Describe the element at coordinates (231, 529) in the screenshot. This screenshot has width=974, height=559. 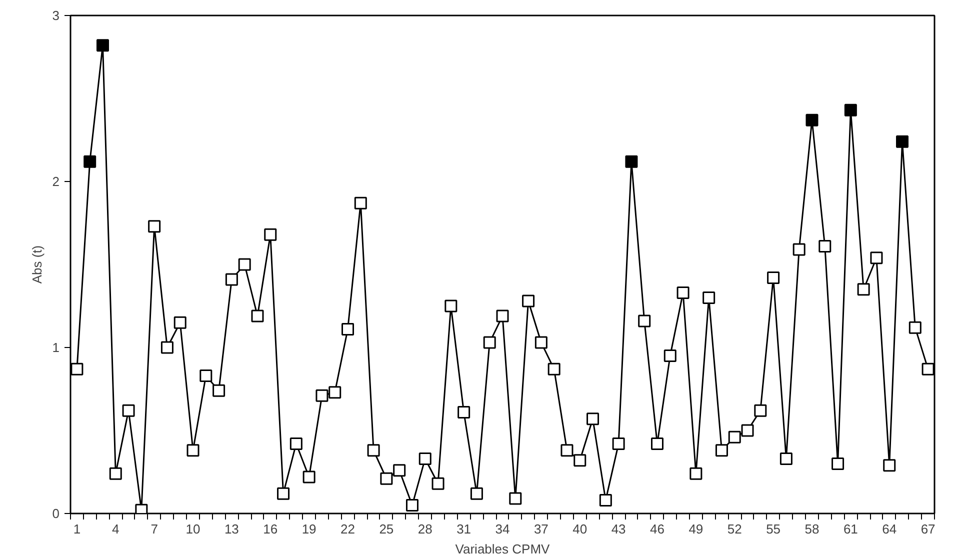
I see `x-tick-label: 13` at that location.